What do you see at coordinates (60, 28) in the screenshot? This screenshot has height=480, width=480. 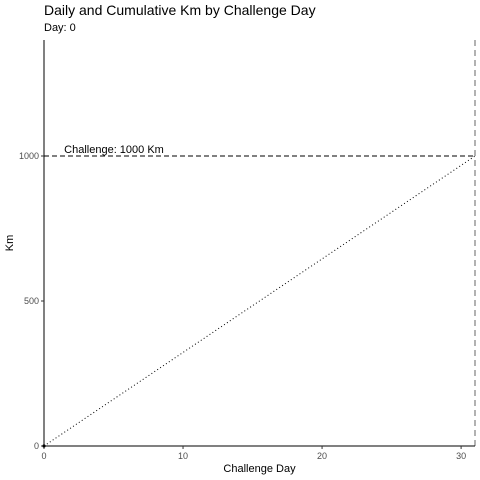 I see `chart-subtitle: Day: 0` at bounding box center [60, 28].